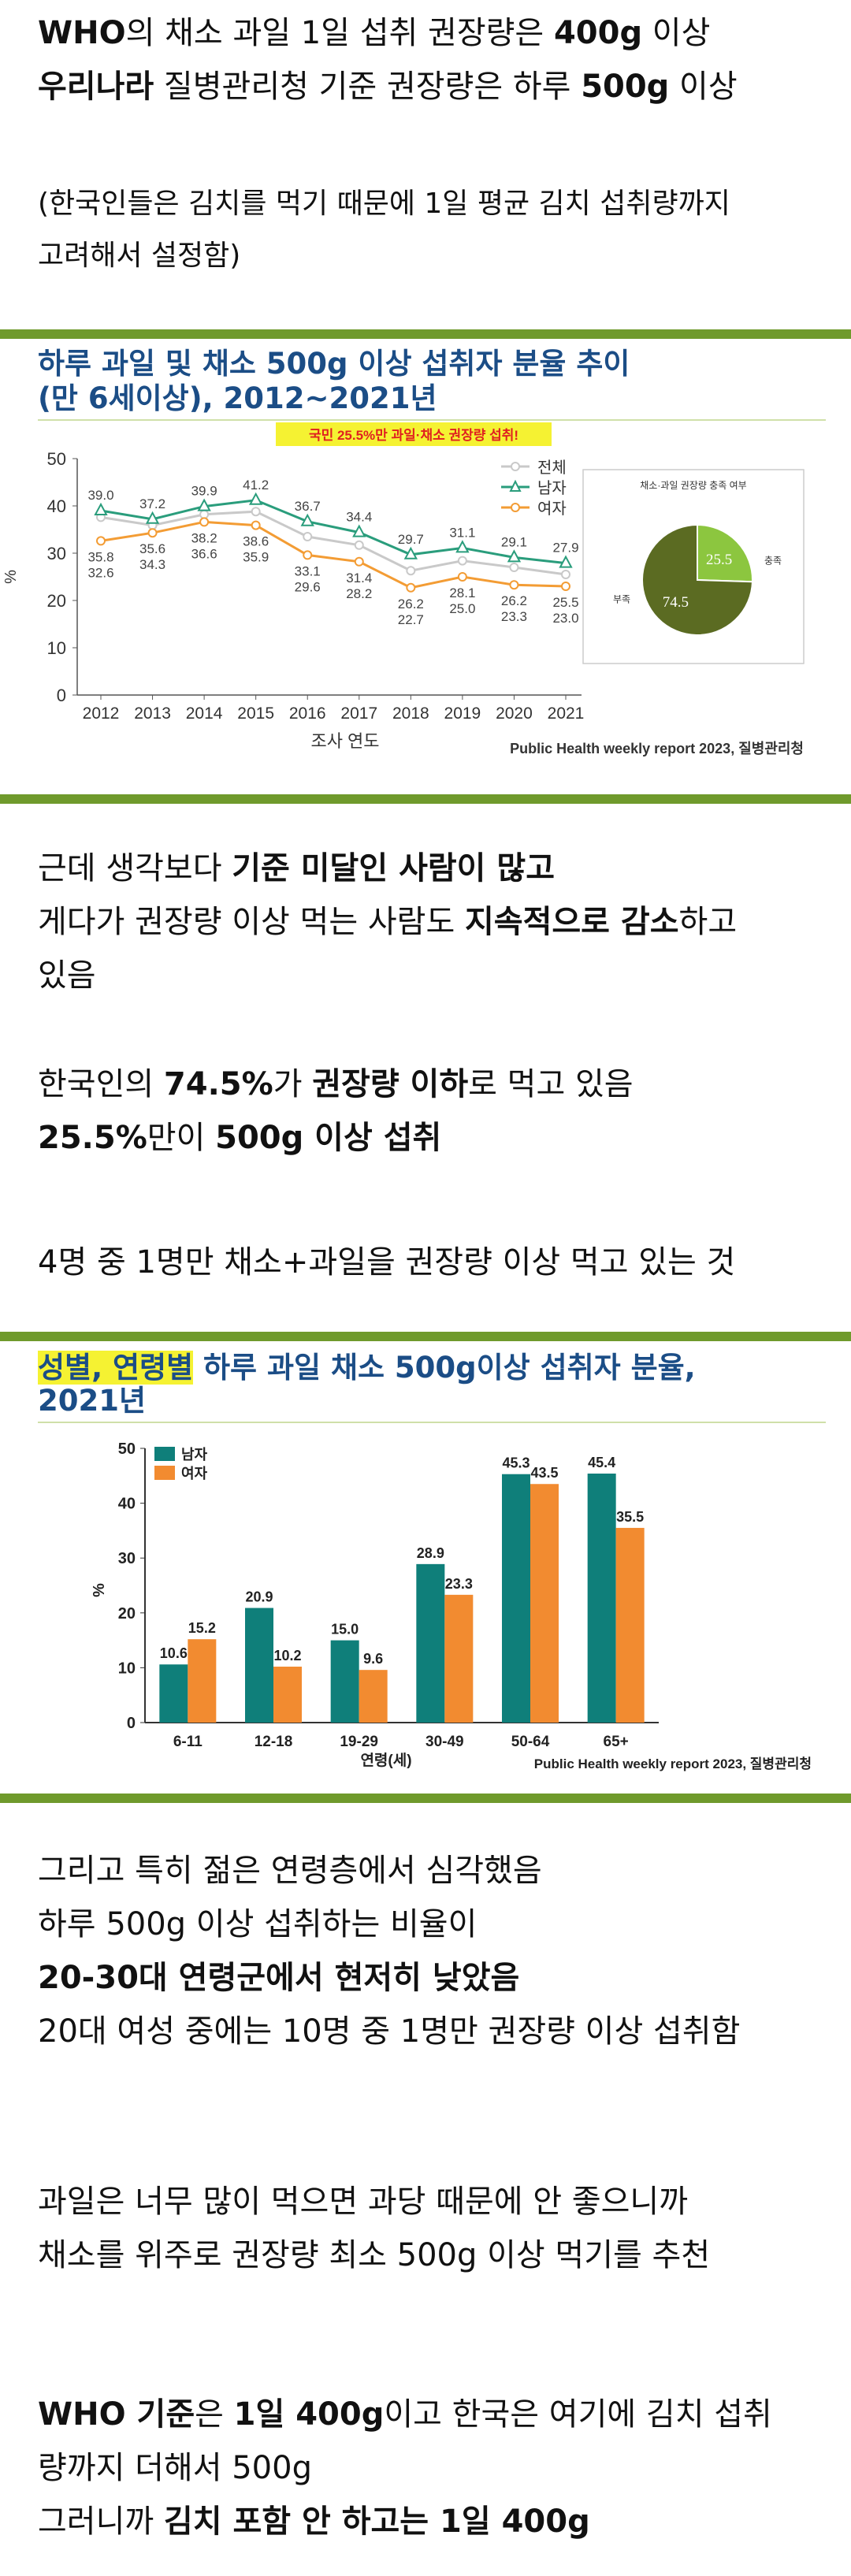 This screenshot has height=2576, width=851. What do you see at coordinates (385, 1760) in the screenshot?
I see `x-axis-label: 연령(세)` at bounding box center [385, 1760].